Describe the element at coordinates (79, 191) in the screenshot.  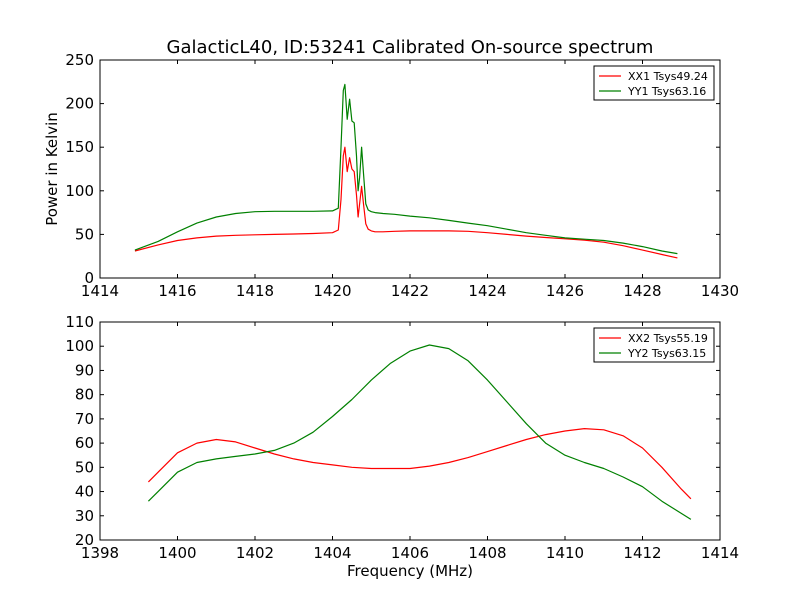
I see `top-y-tick-label: 100` at that location.